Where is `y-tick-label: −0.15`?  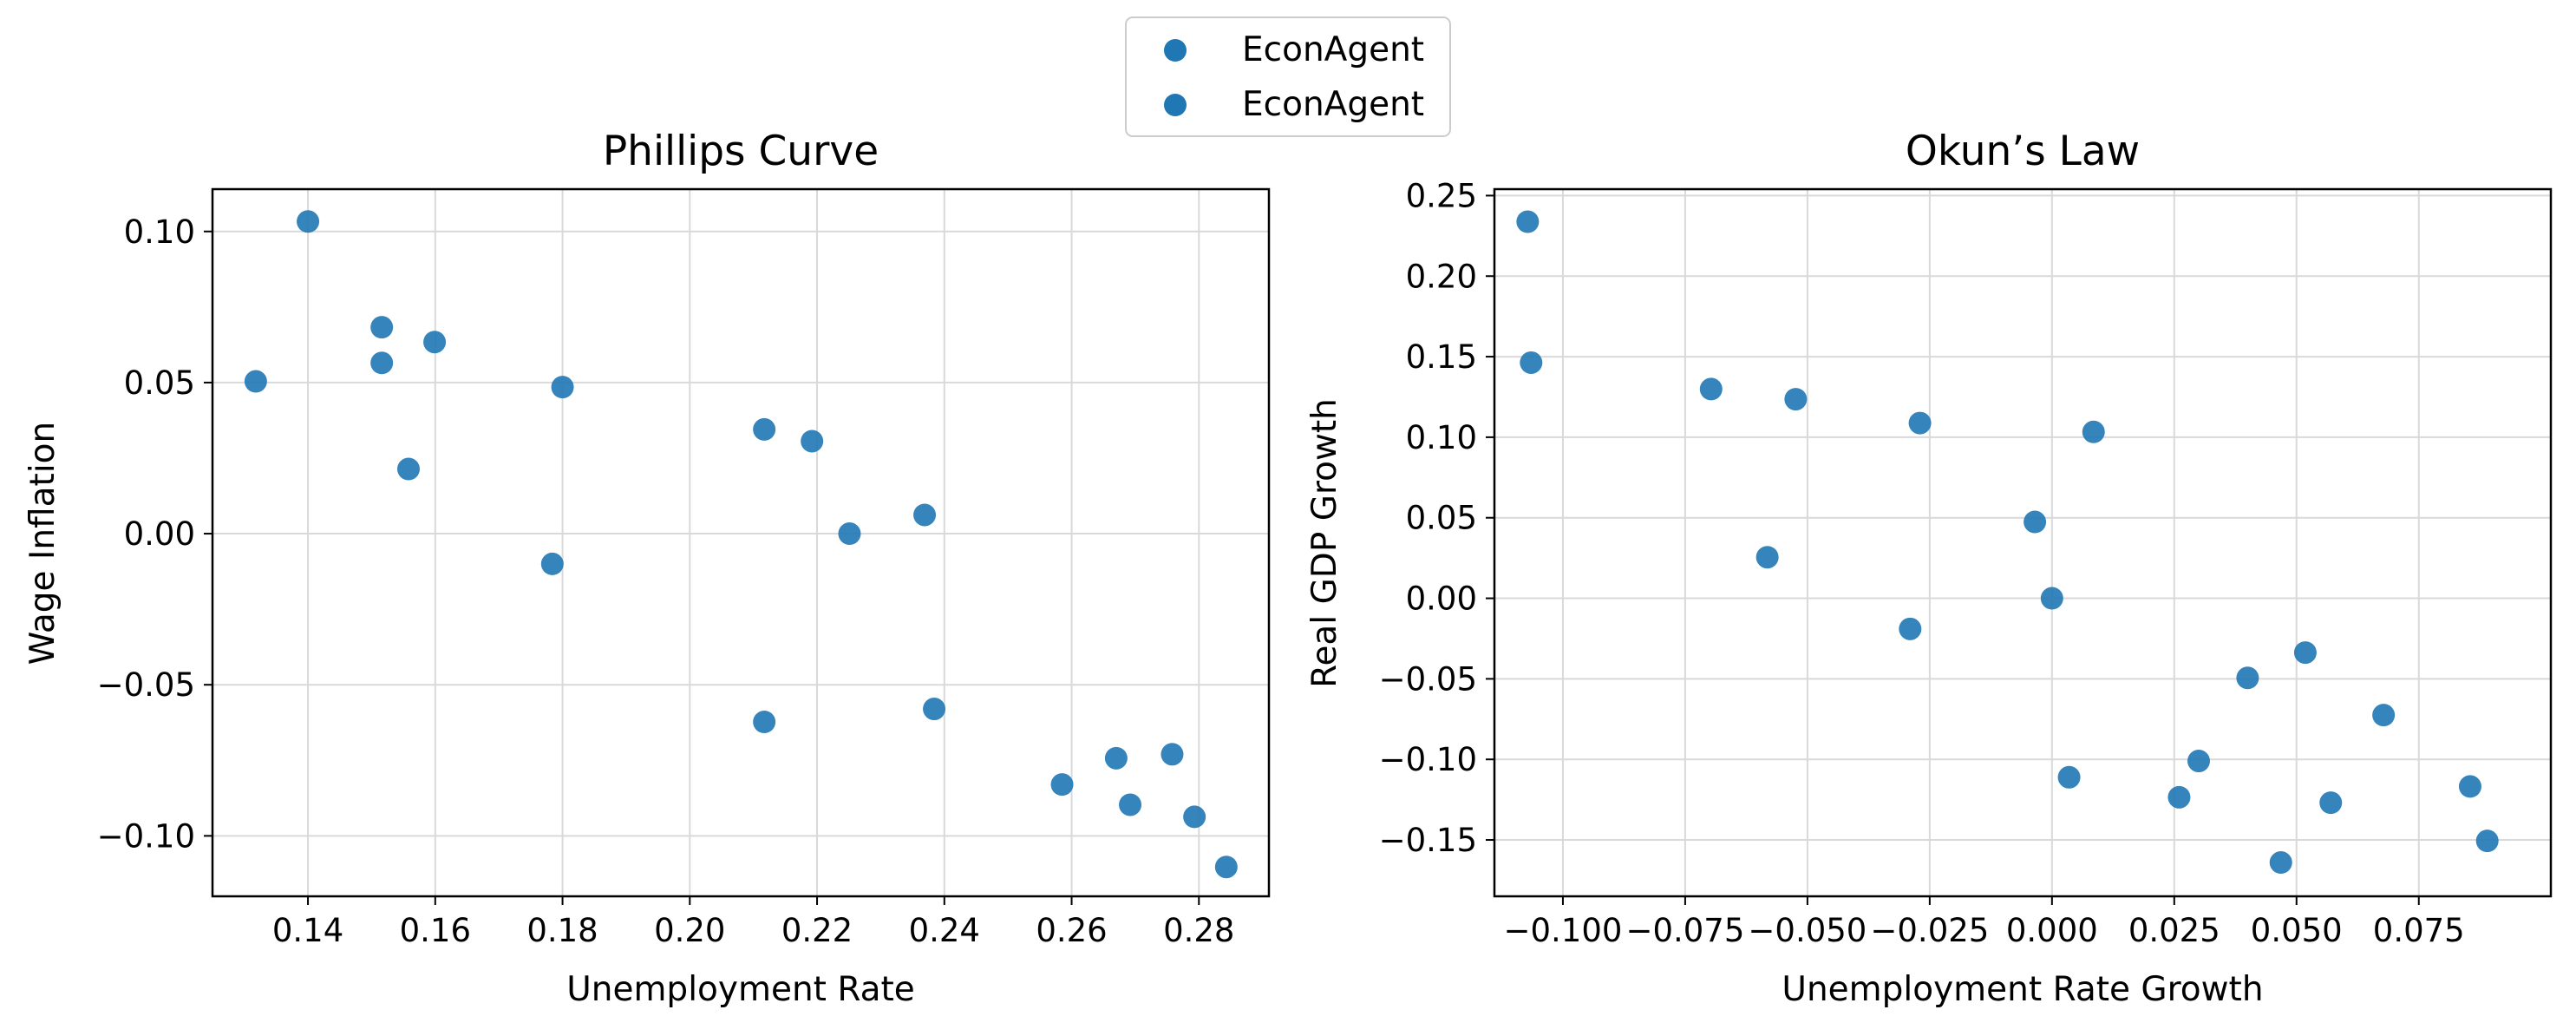 y-tick-label: −0.15 is located at coordinates (1428, 840).